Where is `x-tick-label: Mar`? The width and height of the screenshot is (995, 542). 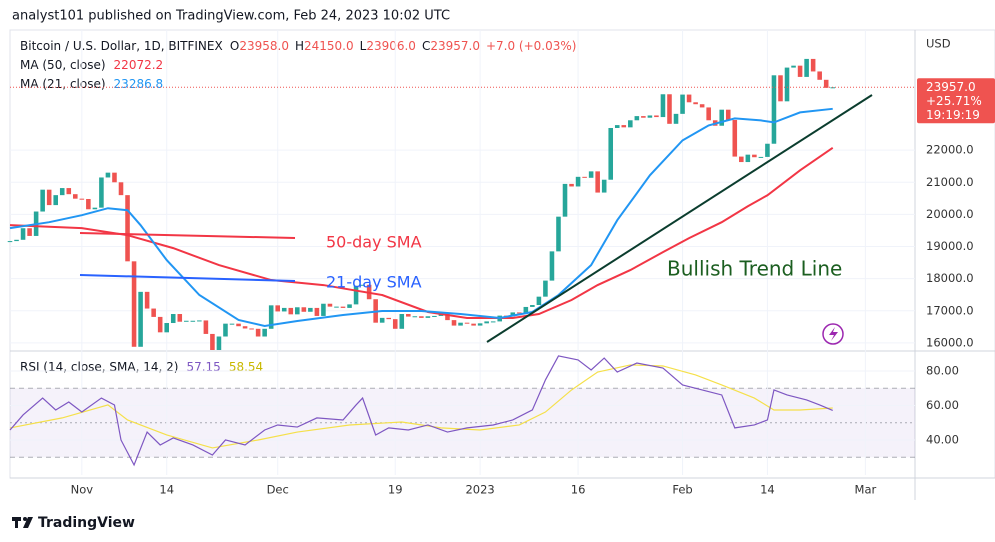
x-tick-label: Mar is located at coordinates (866, 490).